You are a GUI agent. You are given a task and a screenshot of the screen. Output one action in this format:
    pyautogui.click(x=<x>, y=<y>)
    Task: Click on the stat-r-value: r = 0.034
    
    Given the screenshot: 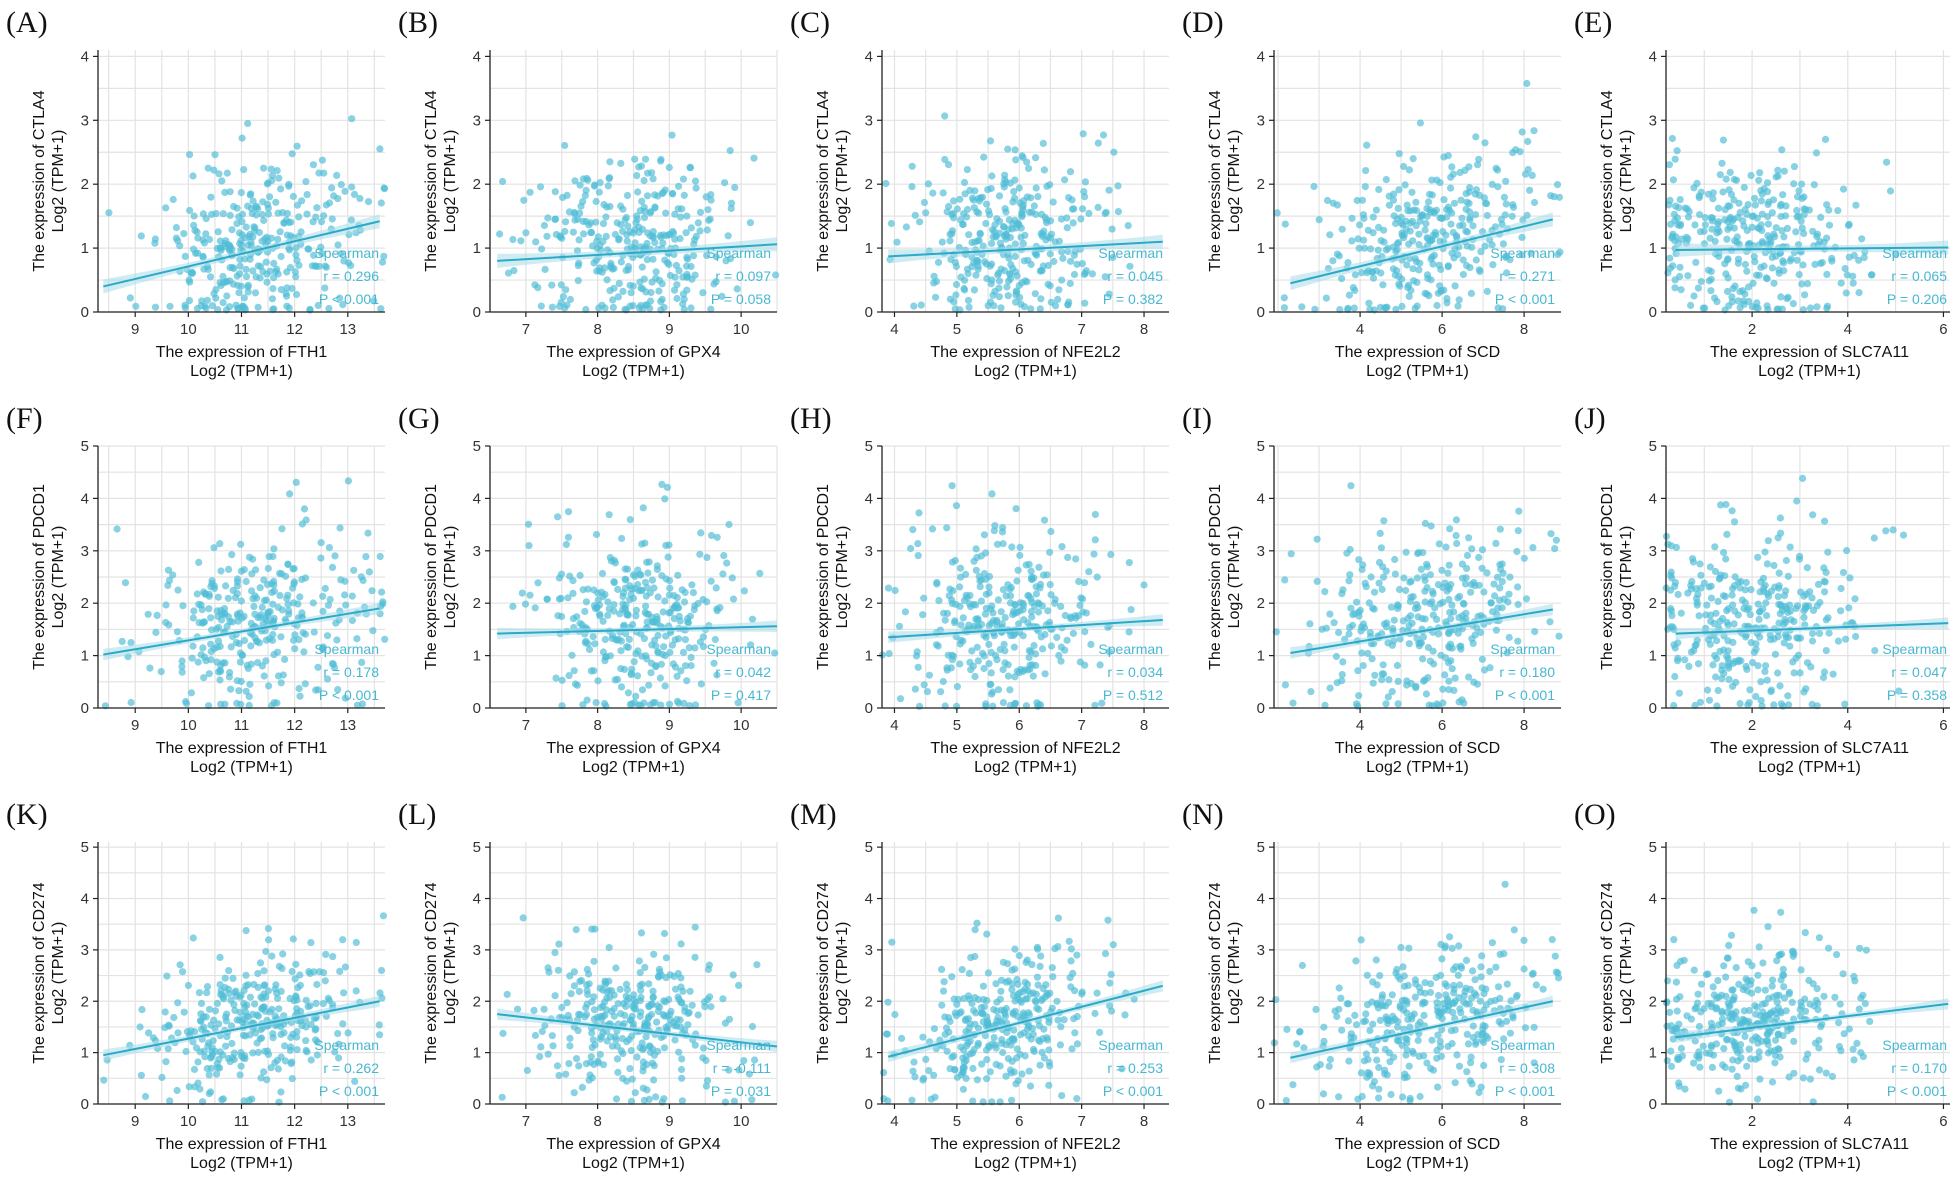 What is the action you would take?
    pyautogui.click(x=1135, y=672)
    